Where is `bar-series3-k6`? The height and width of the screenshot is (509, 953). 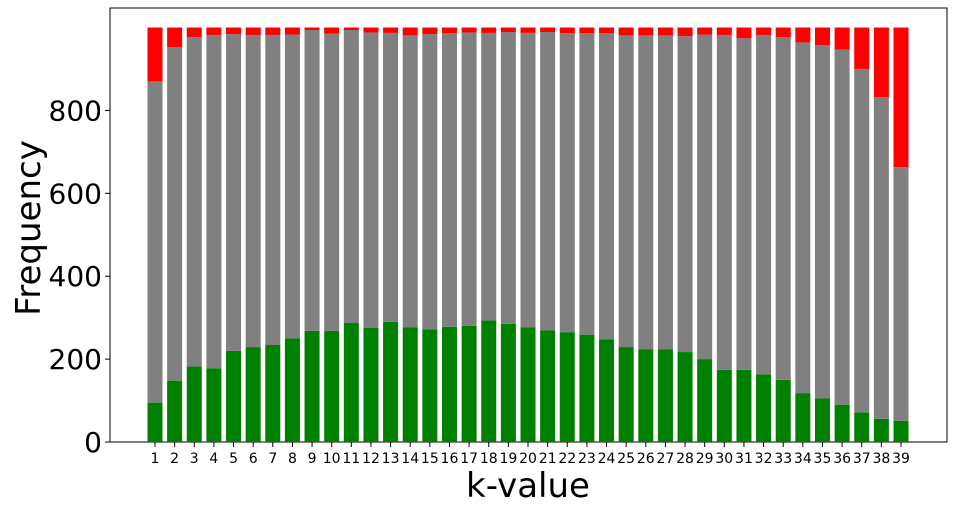 bar-series3-k6 is located at coordinates (253, 31).